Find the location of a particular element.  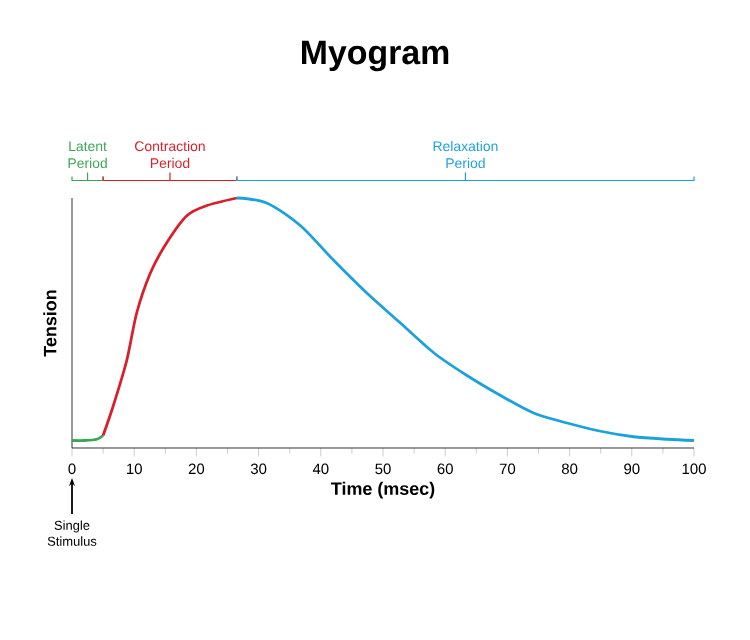

x-axis-title: Time (msec) is located at coordinates (383, 490).